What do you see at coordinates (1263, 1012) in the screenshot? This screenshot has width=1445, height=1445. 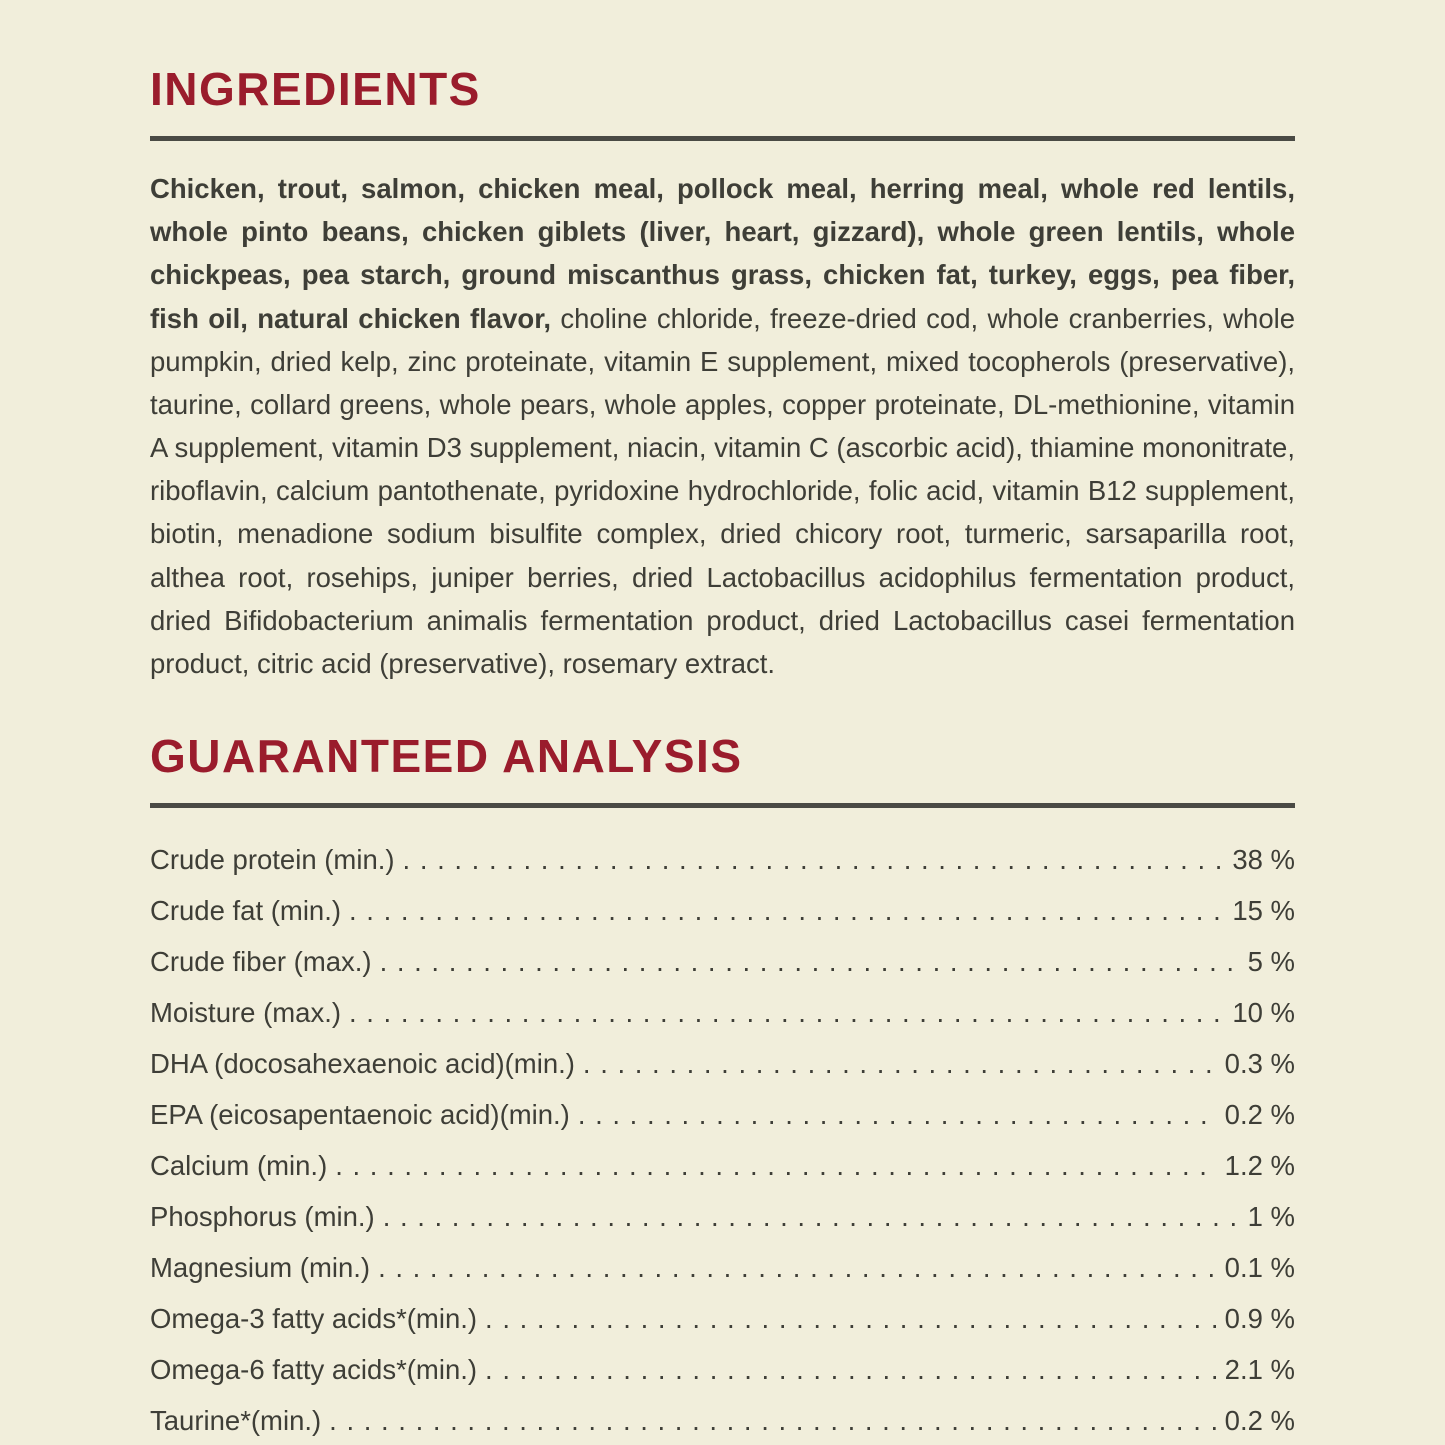 I see `analysis-row-value: 10 %` at bounding box center [1263, 1012].